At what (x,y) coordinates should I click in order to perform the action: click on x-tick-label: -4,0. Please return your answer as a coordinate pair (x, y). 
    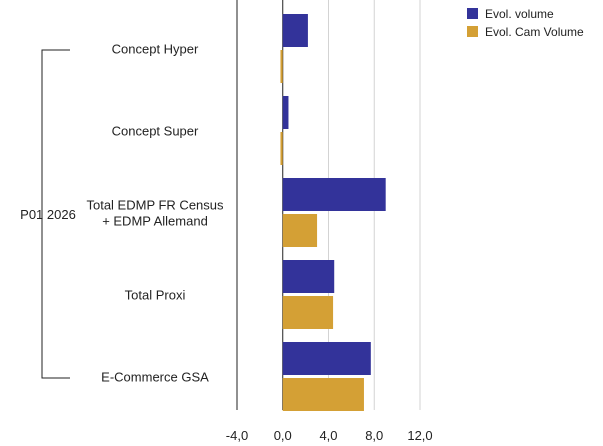
    Looking at the image, I should click on (237, 435).